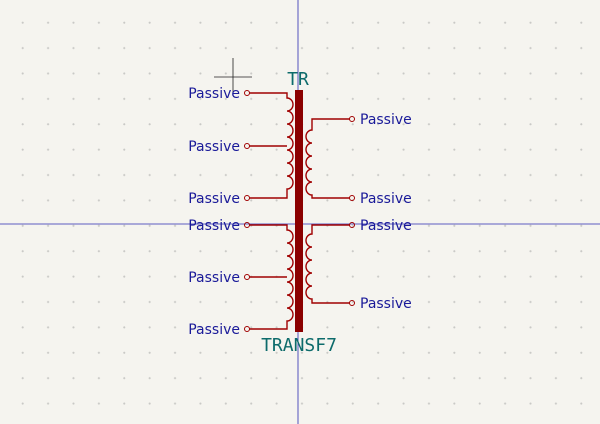  I want to click on transformer-core, so click(299, 211).